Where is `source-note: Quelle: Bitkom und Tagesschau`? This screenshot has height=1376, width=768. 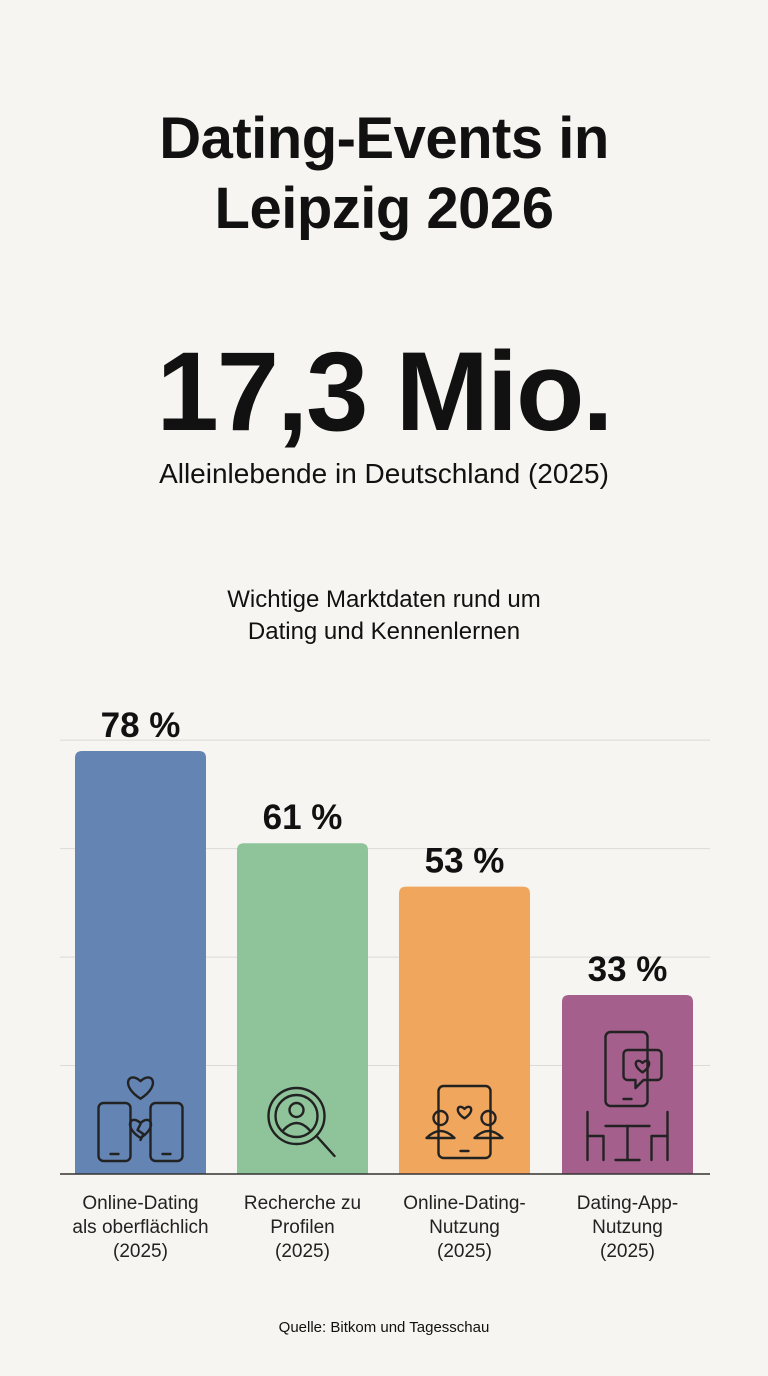
source-note: Quelle: Bitkom und Tagesschau is located at coordinates (384, 1327).